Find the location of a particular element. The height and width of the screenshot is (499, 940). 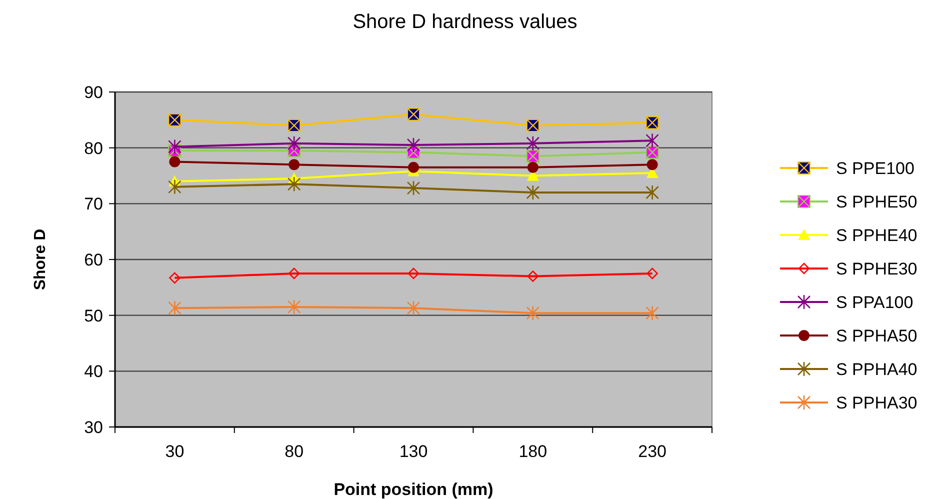

legend-label: S PPHE30 is located at coordinates (877, 269).